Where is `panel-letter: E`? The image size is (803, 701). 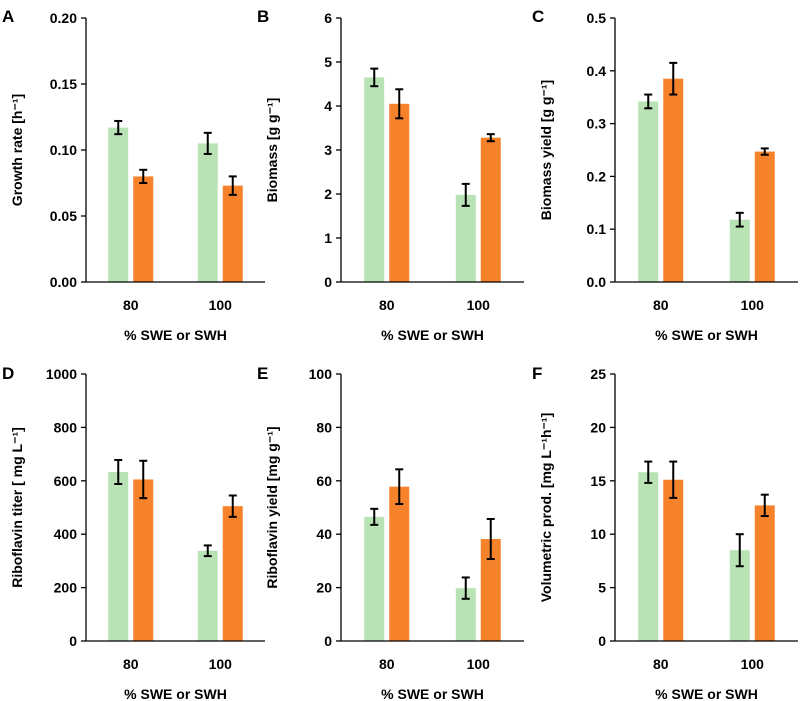
panel-letter: E is located at coordinates (262, 373).